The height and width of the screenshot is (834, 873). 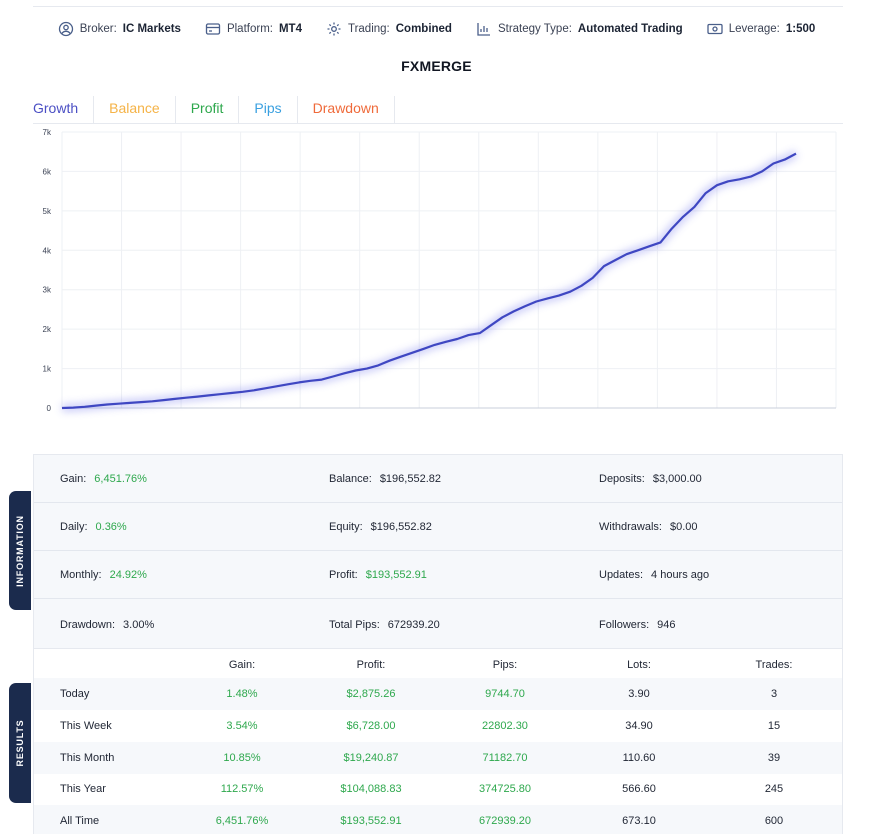 I want to click on broker-info: Broker: IC Markets, so click(x=119, y=29).